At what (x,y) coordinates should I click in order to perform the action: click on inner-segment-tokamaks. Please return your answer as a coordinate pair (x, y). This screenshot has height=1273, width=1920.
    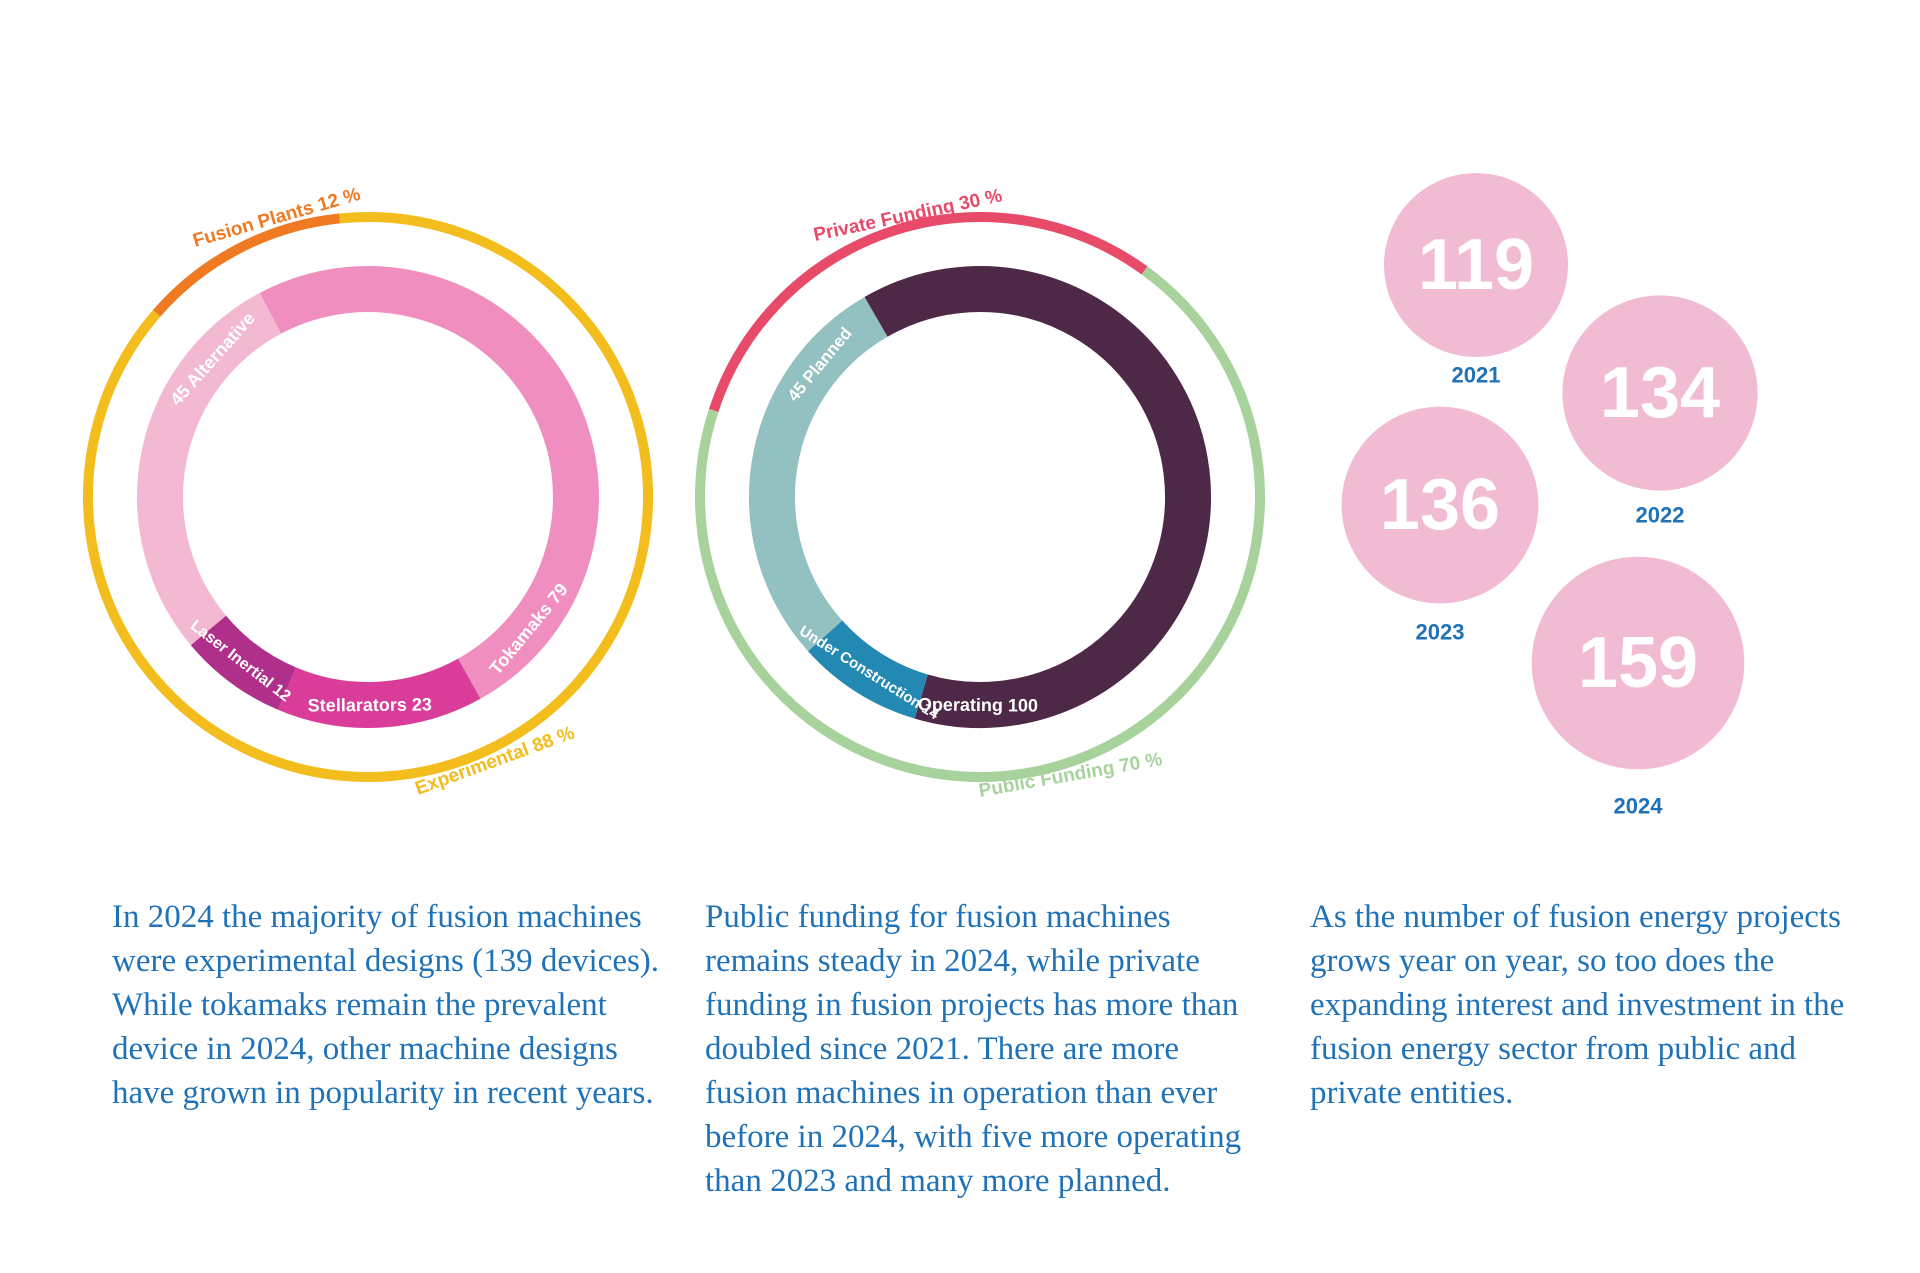
    Looking at the image, I should click on (429, 482).